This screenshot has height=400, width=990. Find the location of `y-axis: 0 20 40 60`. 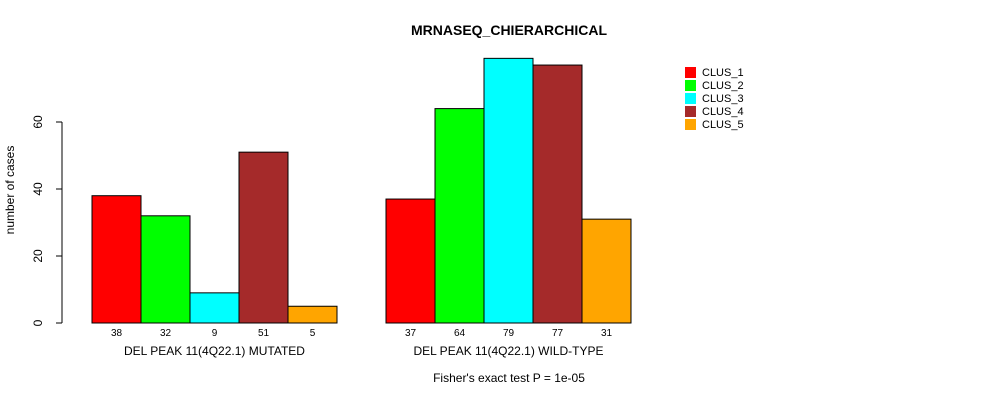

y-axis: 0 20 40 60 is located at coordinates (47, 220).